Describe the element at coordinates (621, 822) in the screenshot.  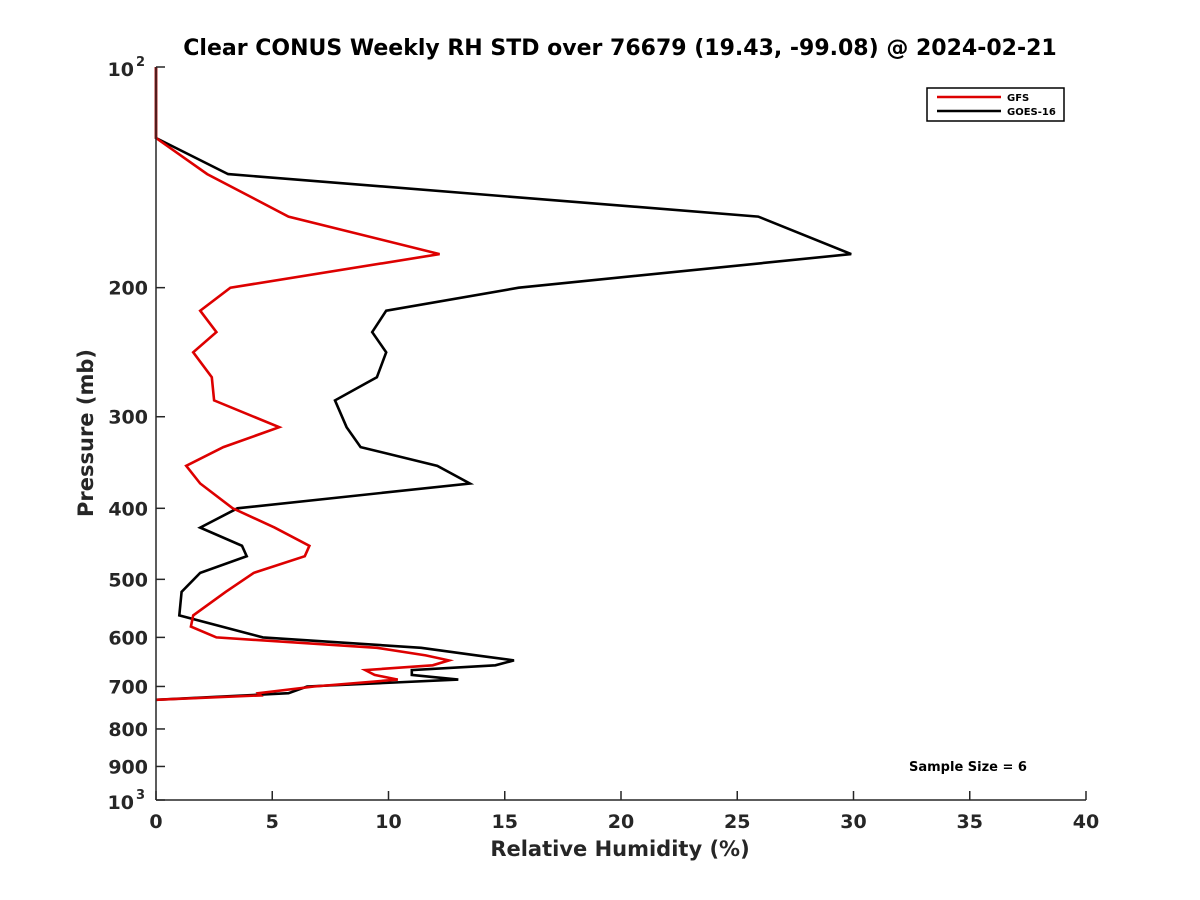
I see `x-tick-label: 20` at that location.